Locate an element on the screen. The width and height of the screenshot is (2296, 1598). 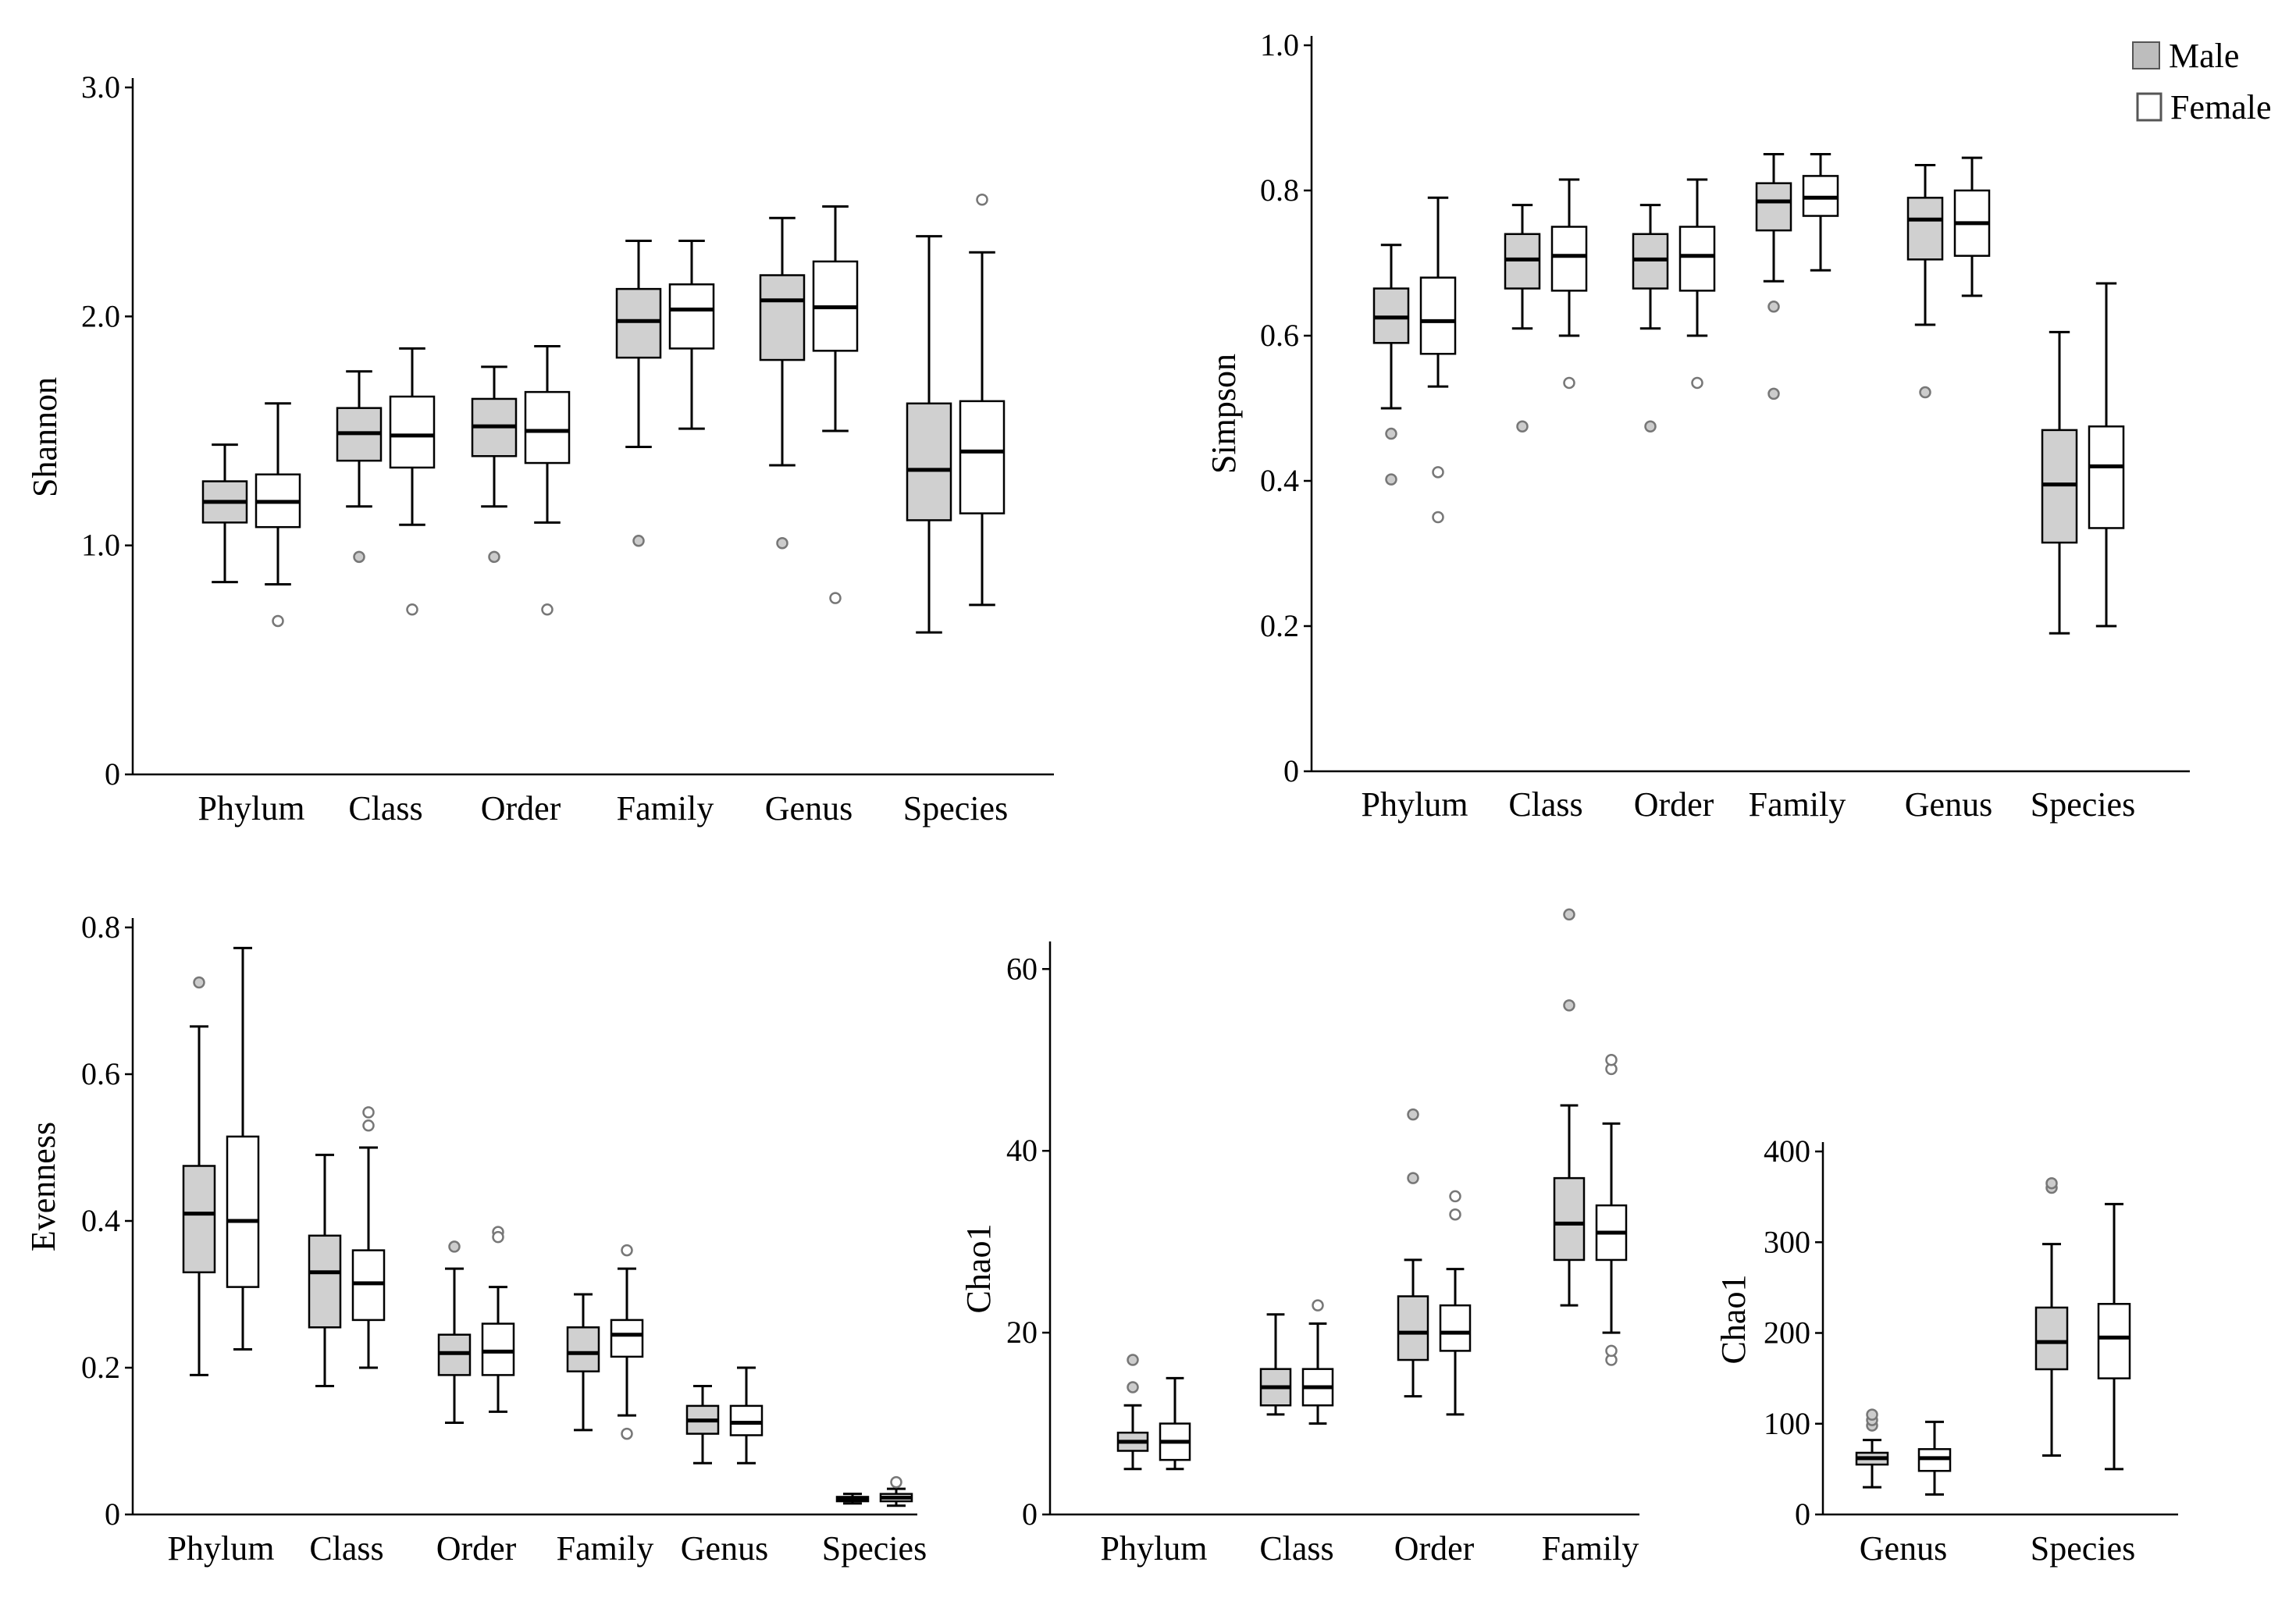
y-tick-label: 0.2 is located at coordinates (1279, 625).